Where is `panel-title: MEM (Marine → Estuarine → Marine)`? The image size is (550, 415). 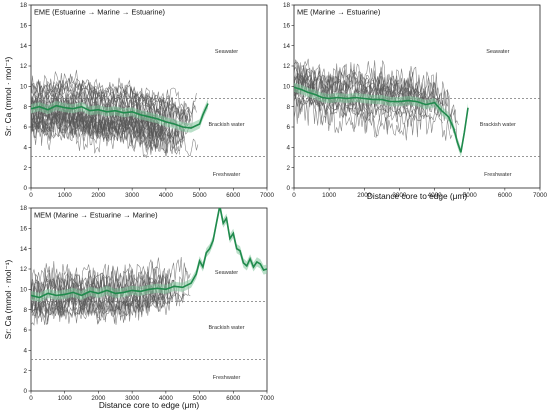
panel-title: MEM (Marine → Estuarine → Marine) is located at coordinates (96, 215).